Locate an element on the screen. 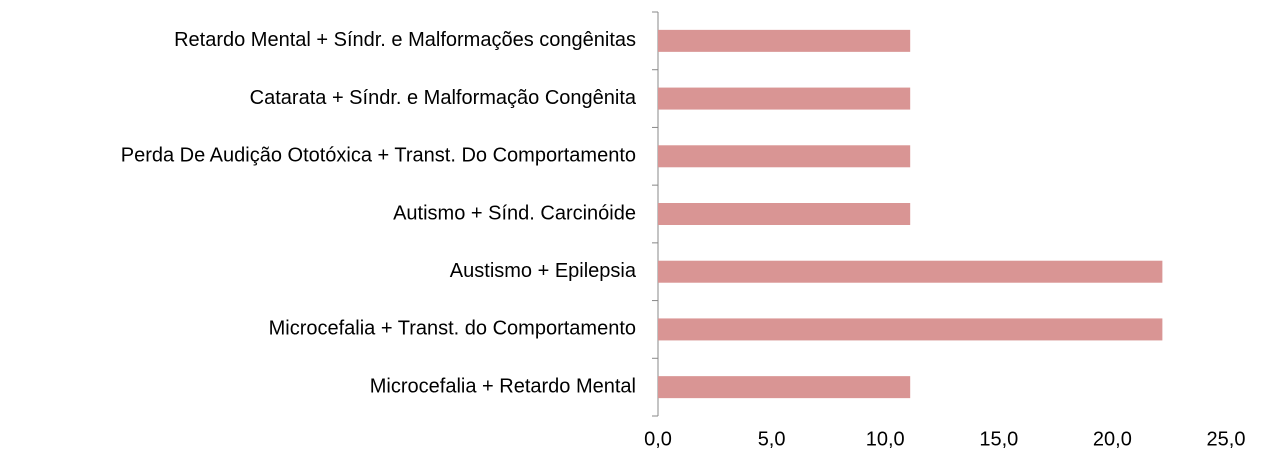 The image size is (1269, 470). x-tick-label: 25,0 is located at coordinates (1226, 439).